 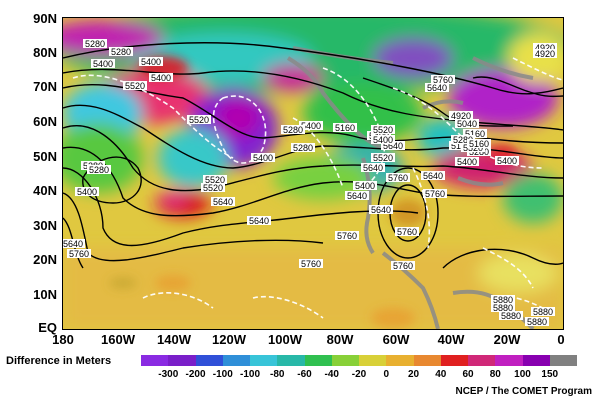 I want to click on lon-label-80w: 80W, so click(x=340, y=339).